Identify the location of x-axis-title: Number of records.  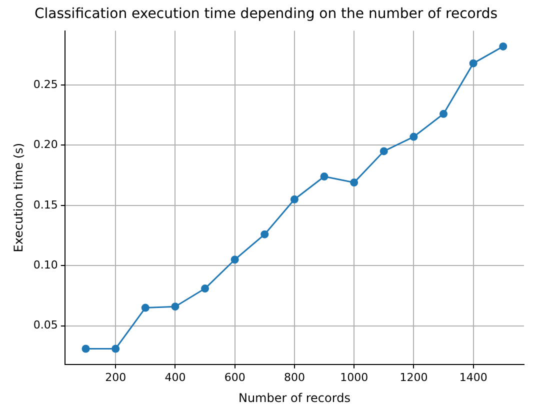
(294, 397).